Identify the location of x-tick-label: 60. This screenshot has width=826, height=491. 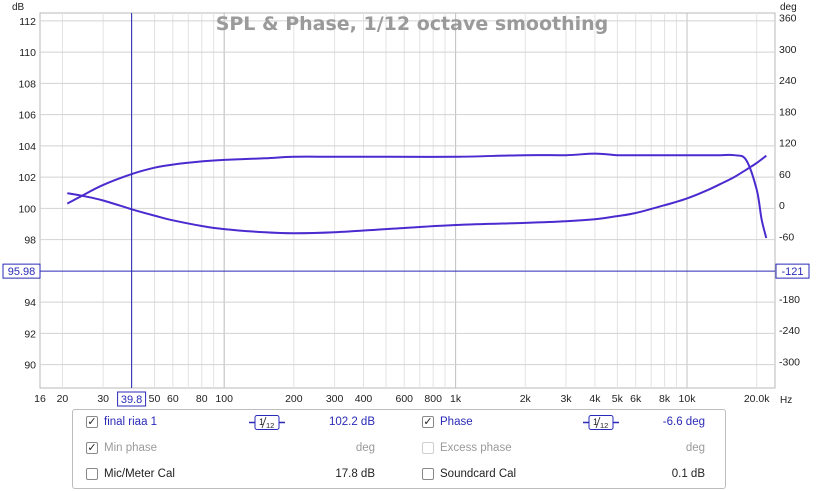
(173, 399).